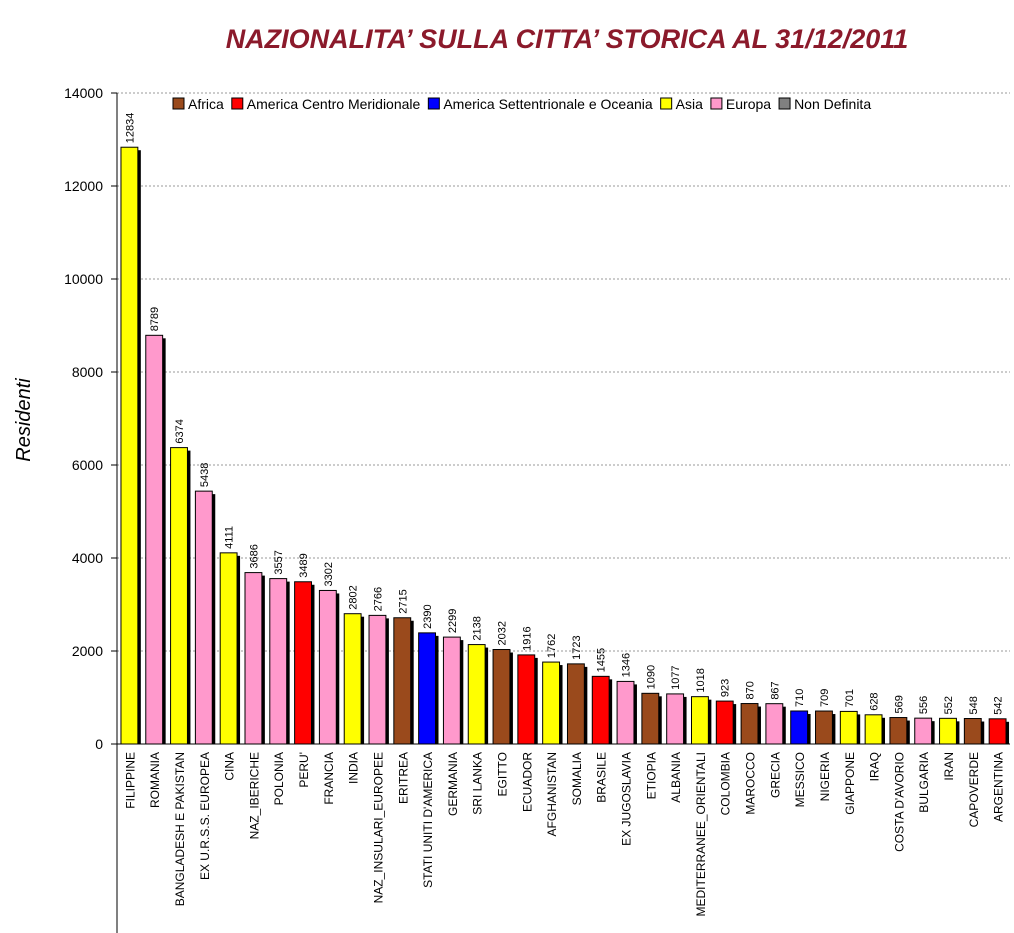 The image size is (1014, 933). What do you see at coordinates (527, 638) in the screenshot?
I see `value-label: 1916` at bounding box center [527, 638].